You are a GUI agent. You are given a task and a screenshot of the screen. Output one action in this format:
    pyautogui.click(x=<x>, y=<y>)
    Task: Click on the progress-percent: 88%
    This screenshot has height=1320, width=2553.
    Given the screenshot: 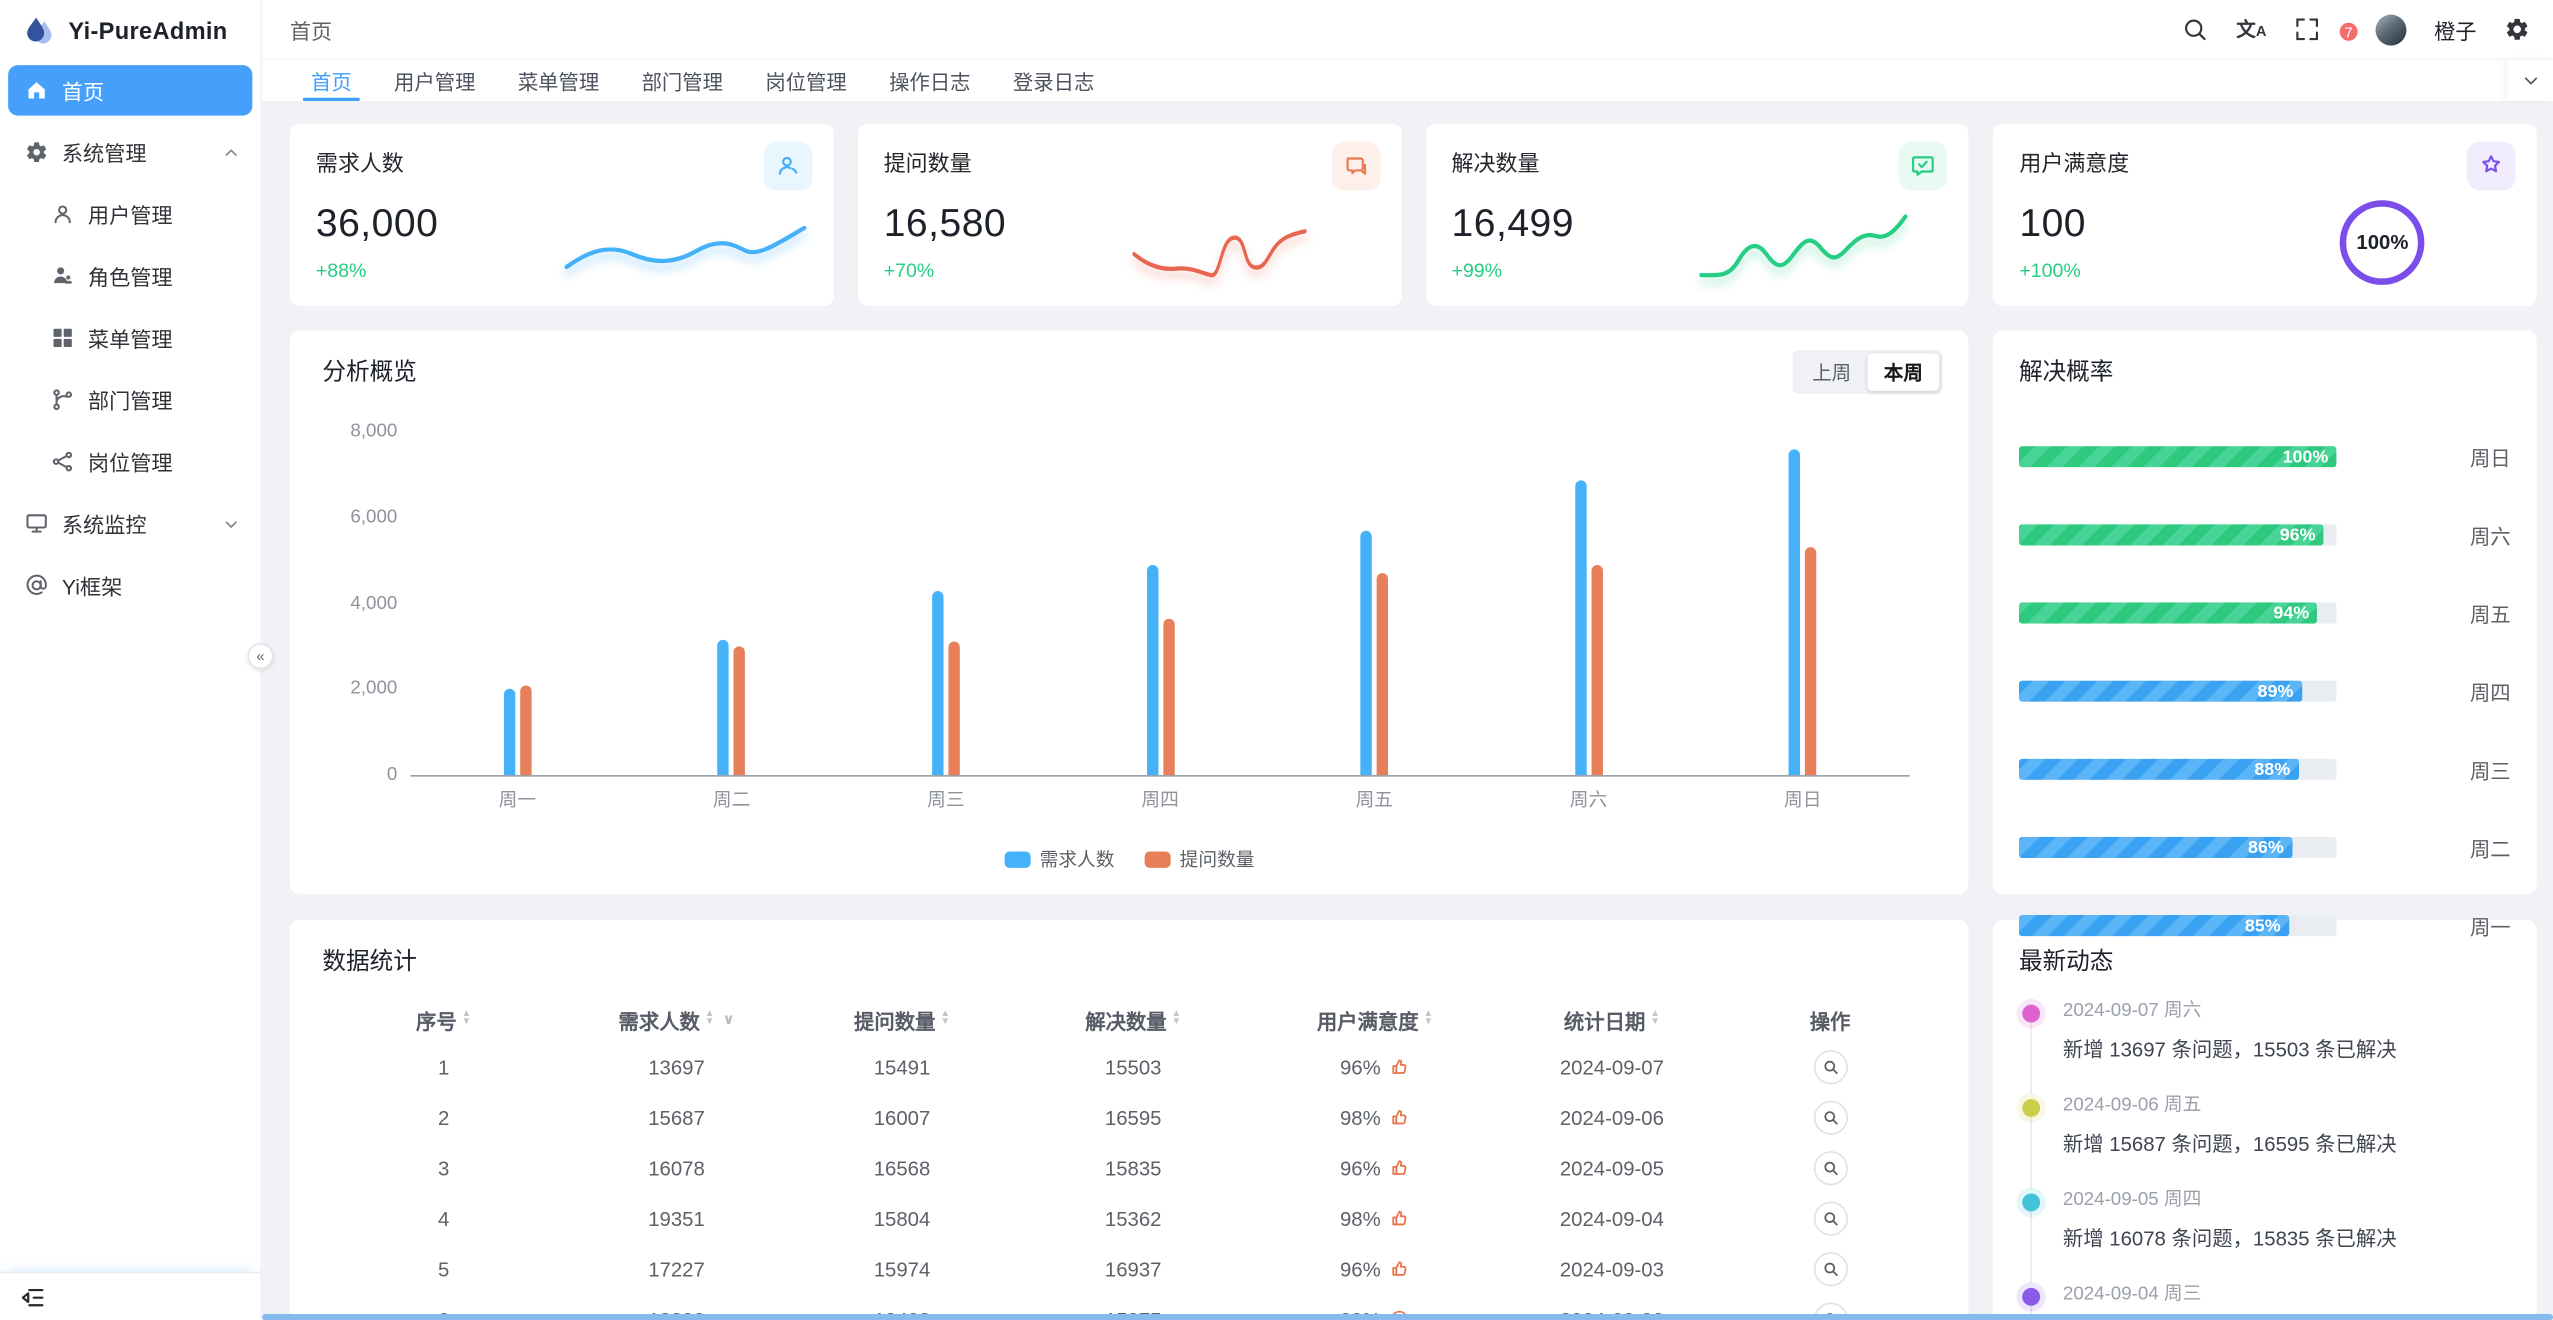 What is the action you would take?
    pyautogui.click(x=2272, y=769)
    